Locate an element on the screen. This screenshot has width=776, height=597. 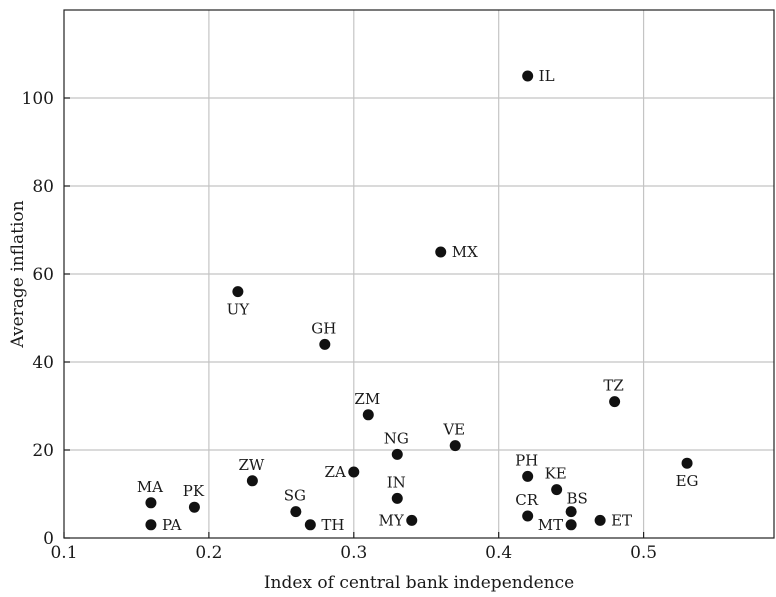
data-point-mx: MX is located at coordinates (456, 252).